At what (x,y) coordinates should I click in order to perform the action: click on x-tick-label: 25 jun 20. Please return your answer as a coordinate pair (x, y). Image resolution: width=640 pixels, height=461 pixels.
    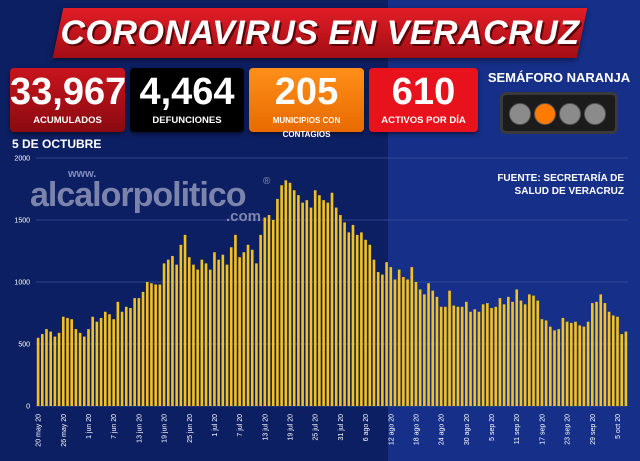
    Looking at the image, I should click on (190, 428).